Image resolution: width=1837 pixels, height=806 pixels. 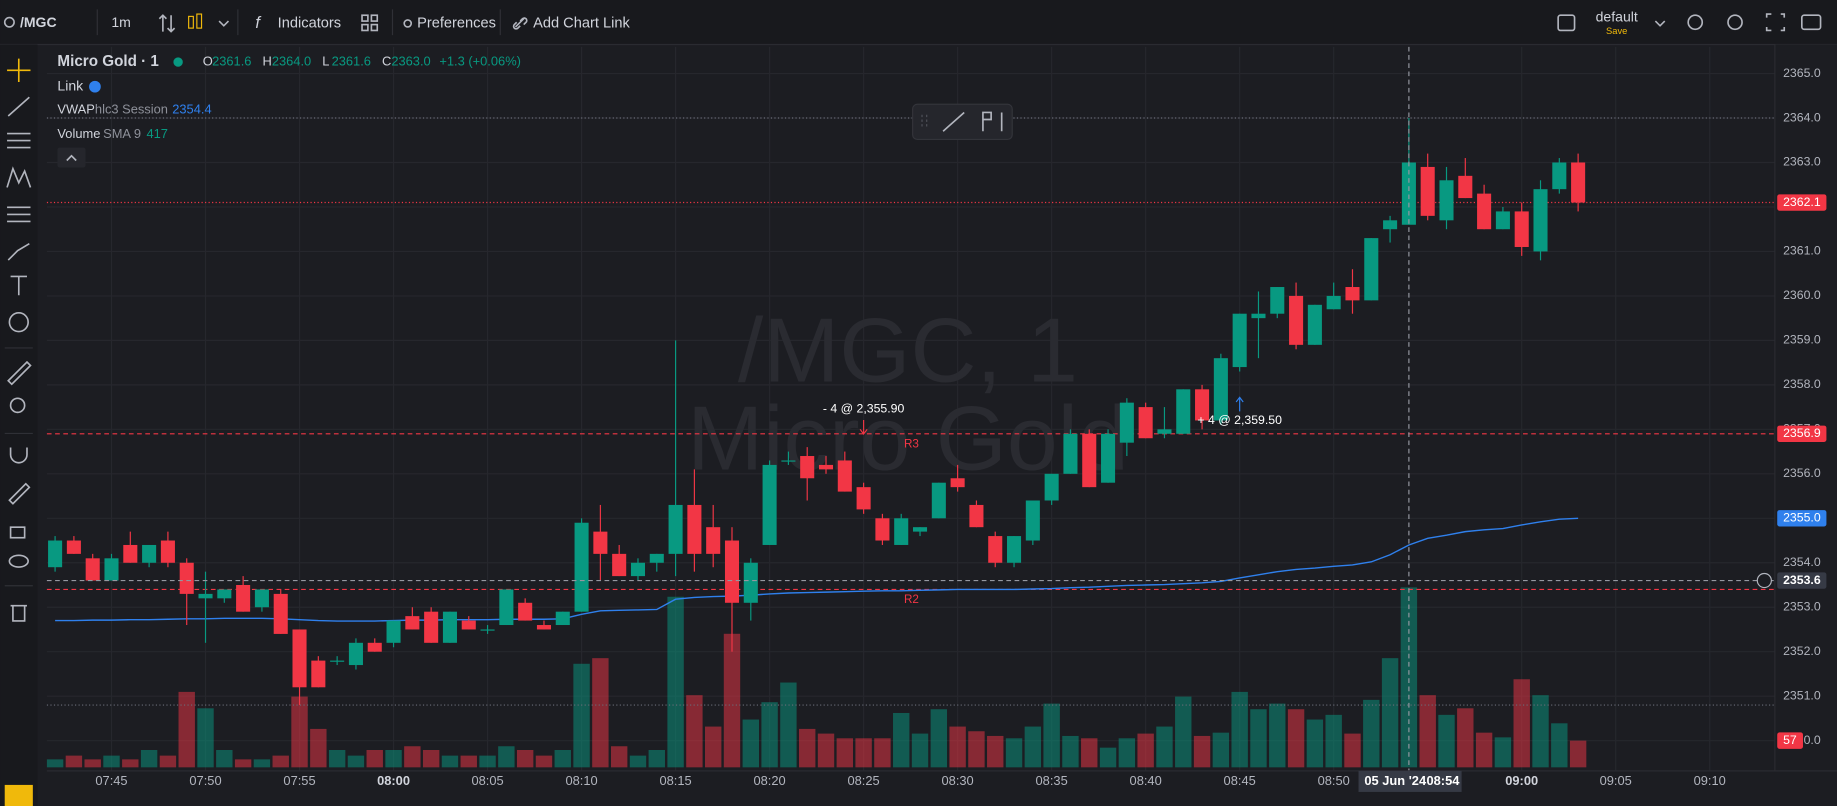 What do you see at coordinates (1617, 16) in the screenshot?
I see `layout-name: default` at bounding box center [1617, 16].